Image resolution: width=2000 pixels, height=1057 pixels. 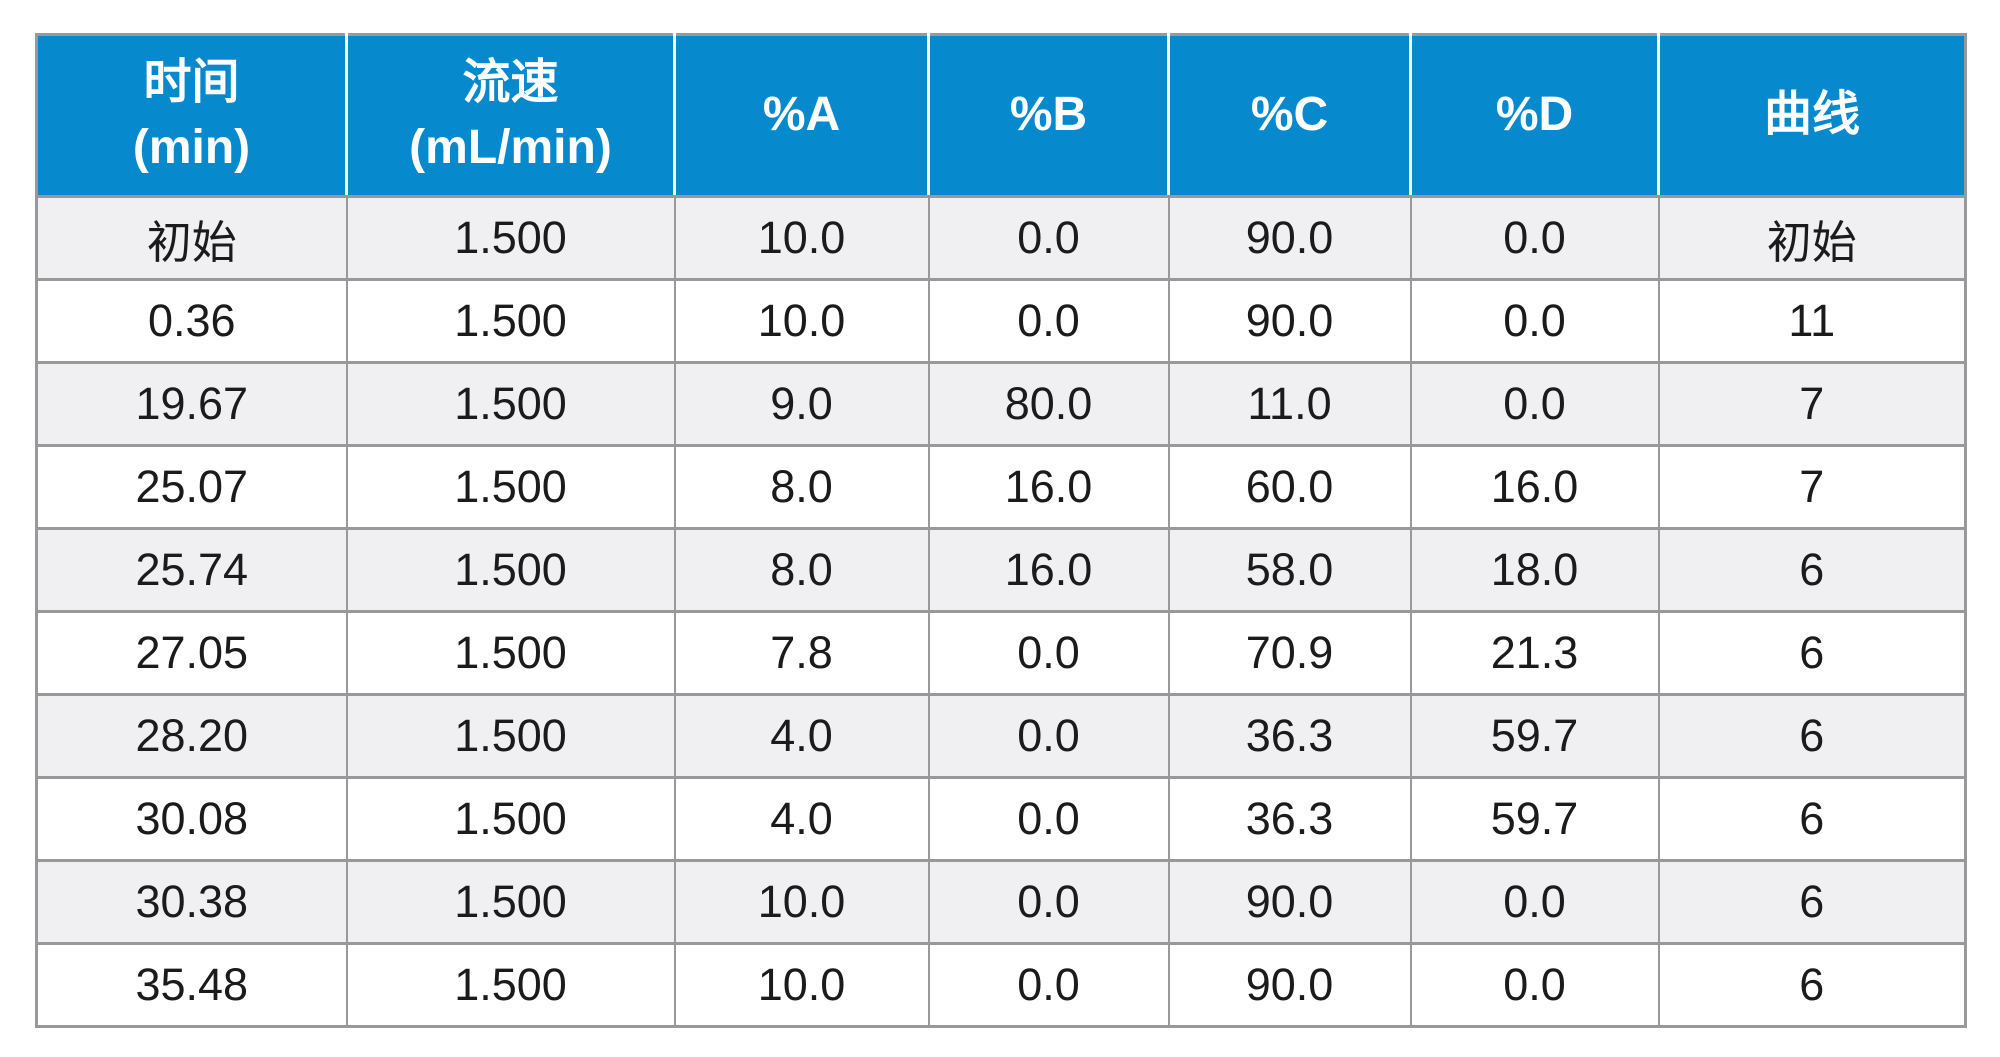 I want to click on header-row: 时间 (min) 流速 (mL/min) %A %B %C %D 曲线, so click(x=1001, y=116).